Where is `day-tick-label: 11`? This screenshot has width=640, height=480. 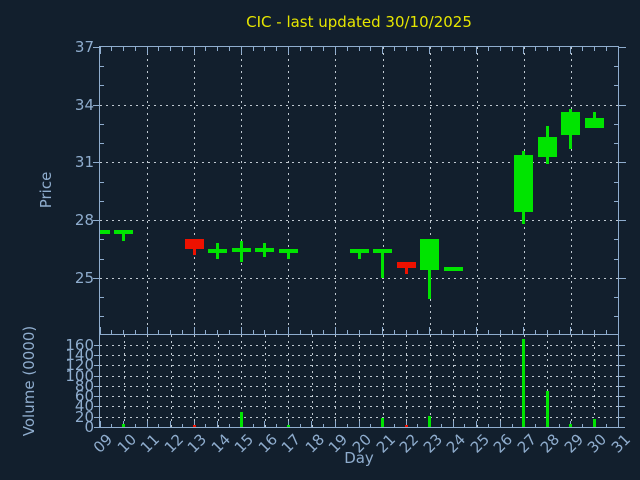
day-tick-label: 11 is located at coordinates (150, 443).